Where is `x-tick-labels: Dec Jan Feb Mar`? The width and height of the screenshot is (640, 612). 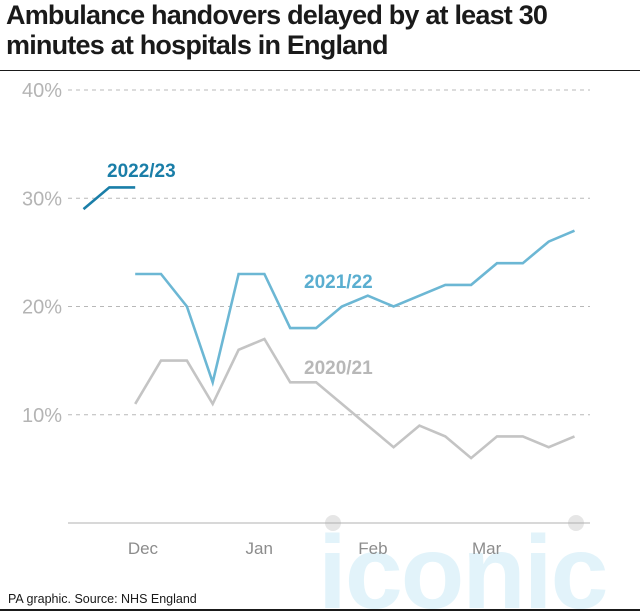 x-tick-labels: Dec Jan Feb Mar is located at coordinates (315, 548).